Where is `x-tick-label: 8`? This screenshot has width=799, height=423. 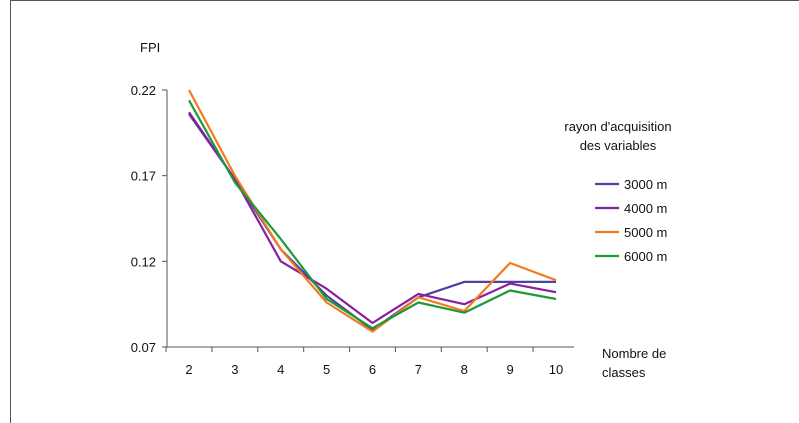 x-tick-label: 8 is located at coordinates (464, 369).